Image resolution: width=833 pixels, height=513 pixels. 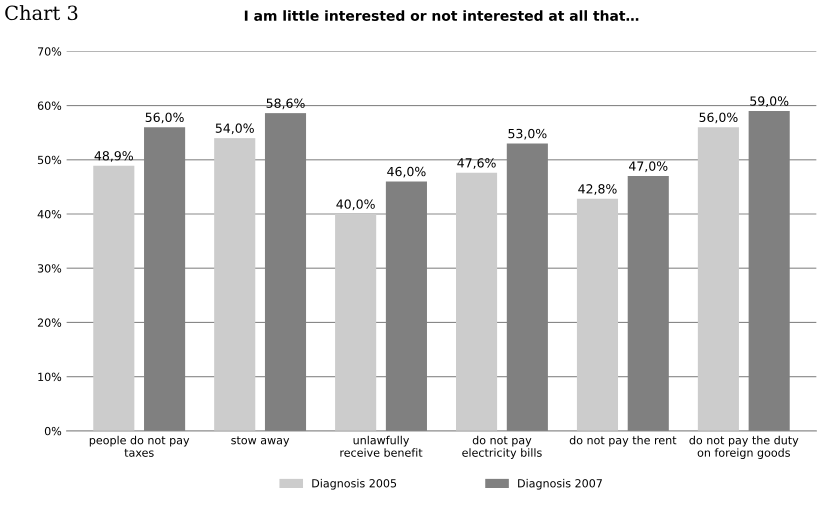 I want to click on data-label: 48,9%, so click(x=113, y=156).